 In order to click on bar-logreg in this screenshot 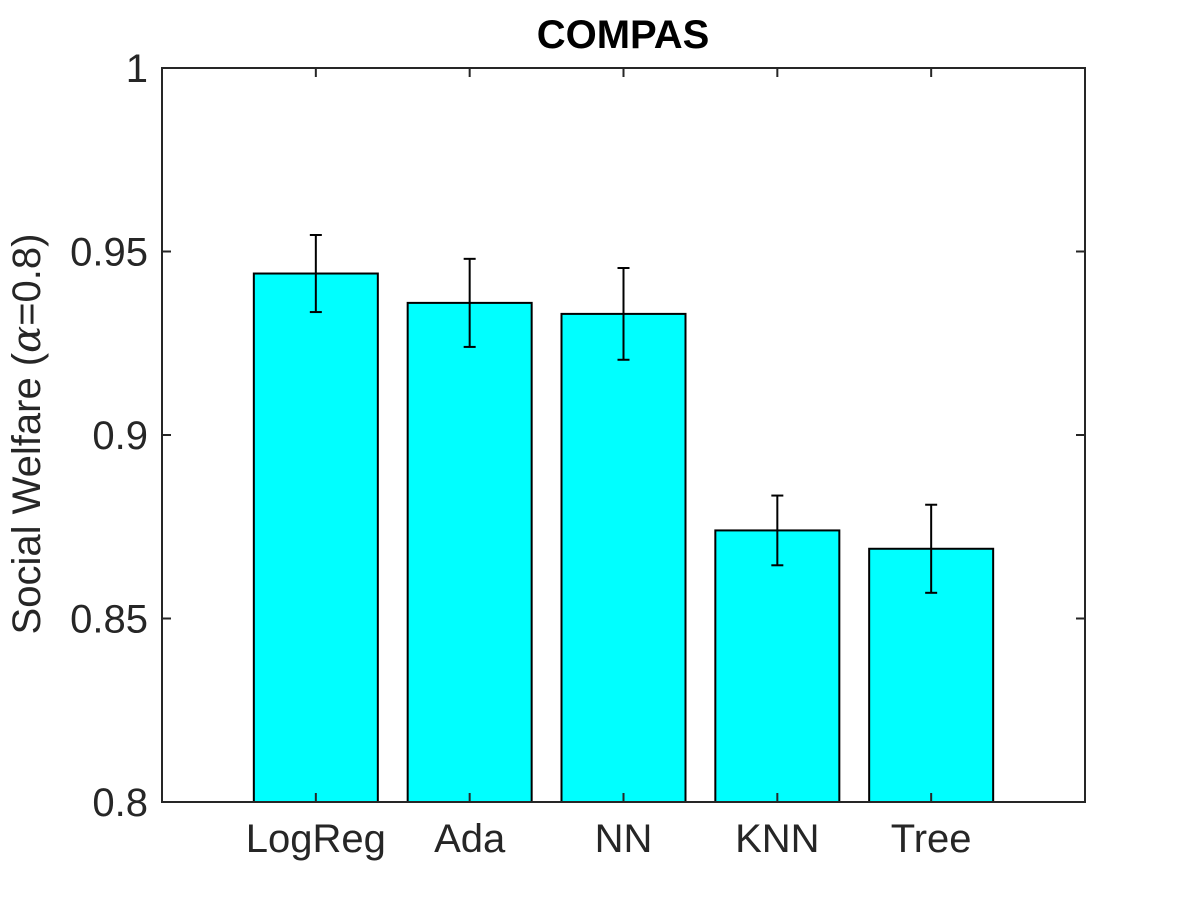, I will do `click(315, 537)`.